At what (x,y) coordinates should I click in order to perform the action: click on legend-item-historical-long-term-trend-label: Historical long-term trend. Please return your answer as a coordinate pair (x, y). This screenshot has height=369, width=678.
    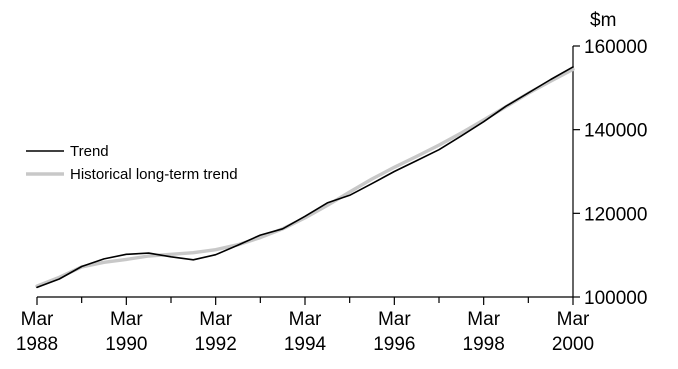
    Looking at the image, I should click on (154, 174).